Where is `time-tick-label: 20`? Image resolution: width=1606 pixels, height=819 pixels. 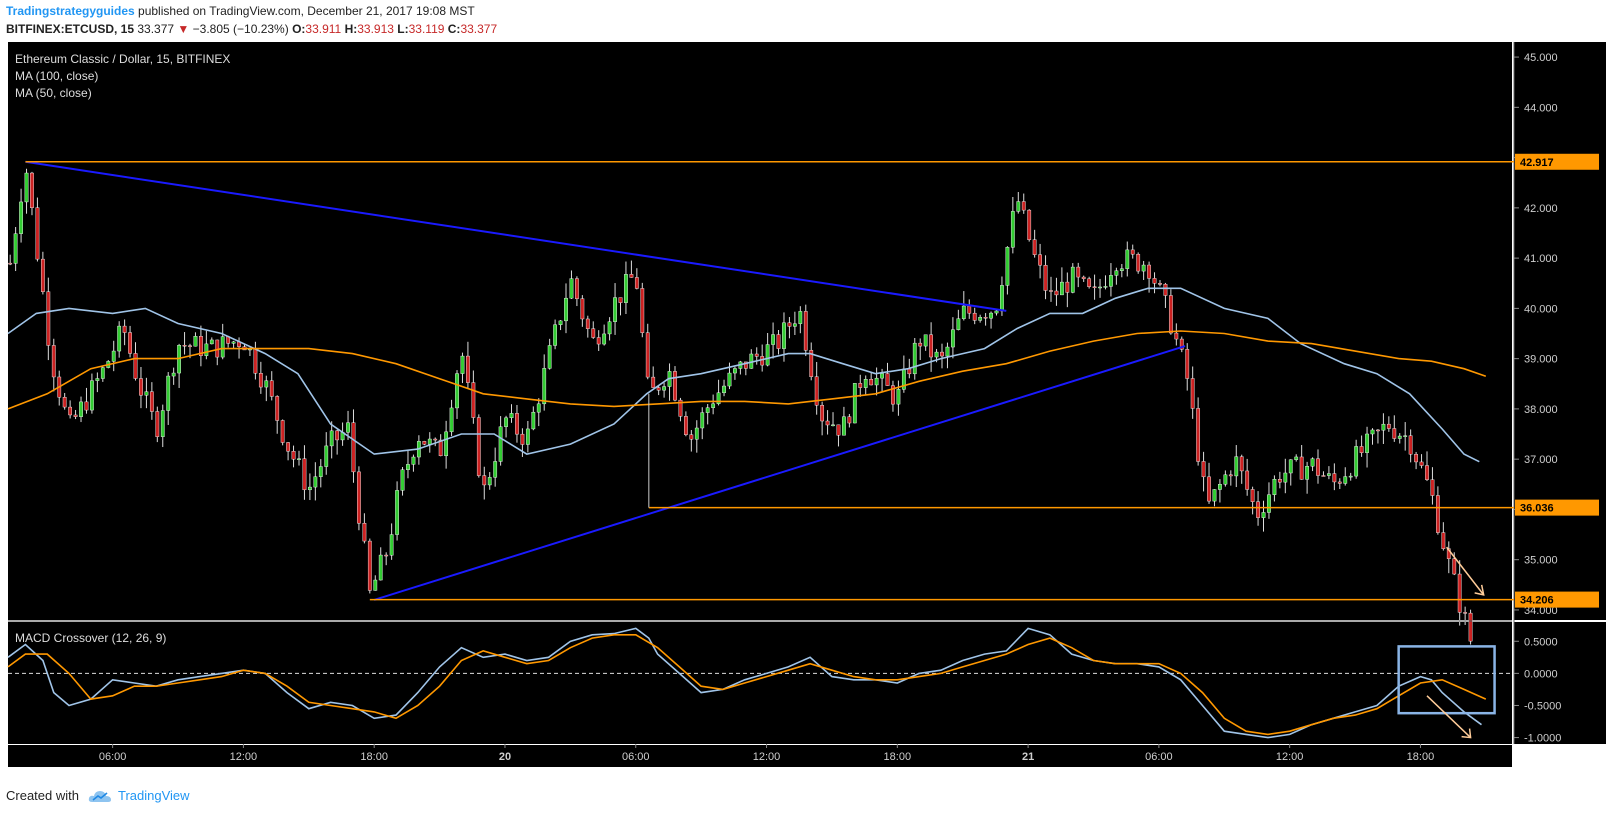
time-tick-label: 20 is located at coordinates (505, 757).